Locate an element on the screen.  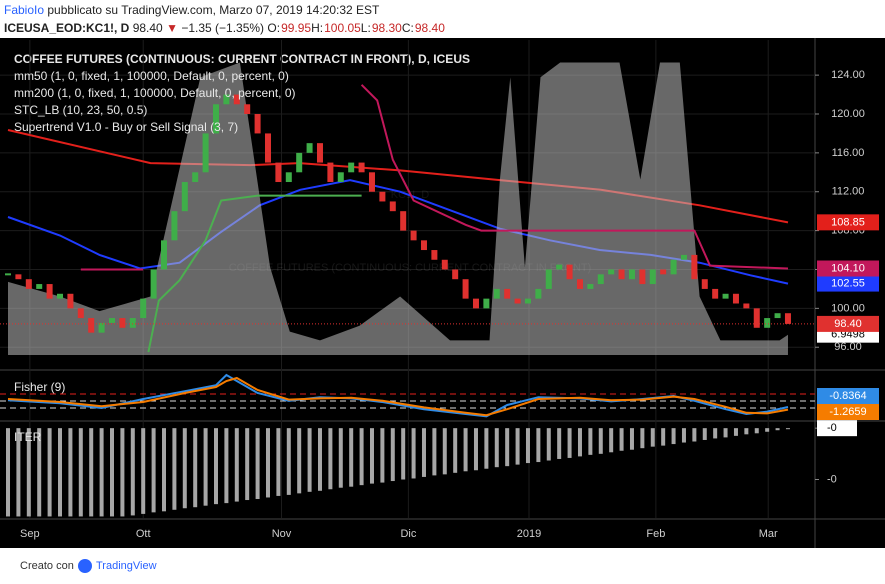
quote-label: H: is located at coordinates (317, 28).